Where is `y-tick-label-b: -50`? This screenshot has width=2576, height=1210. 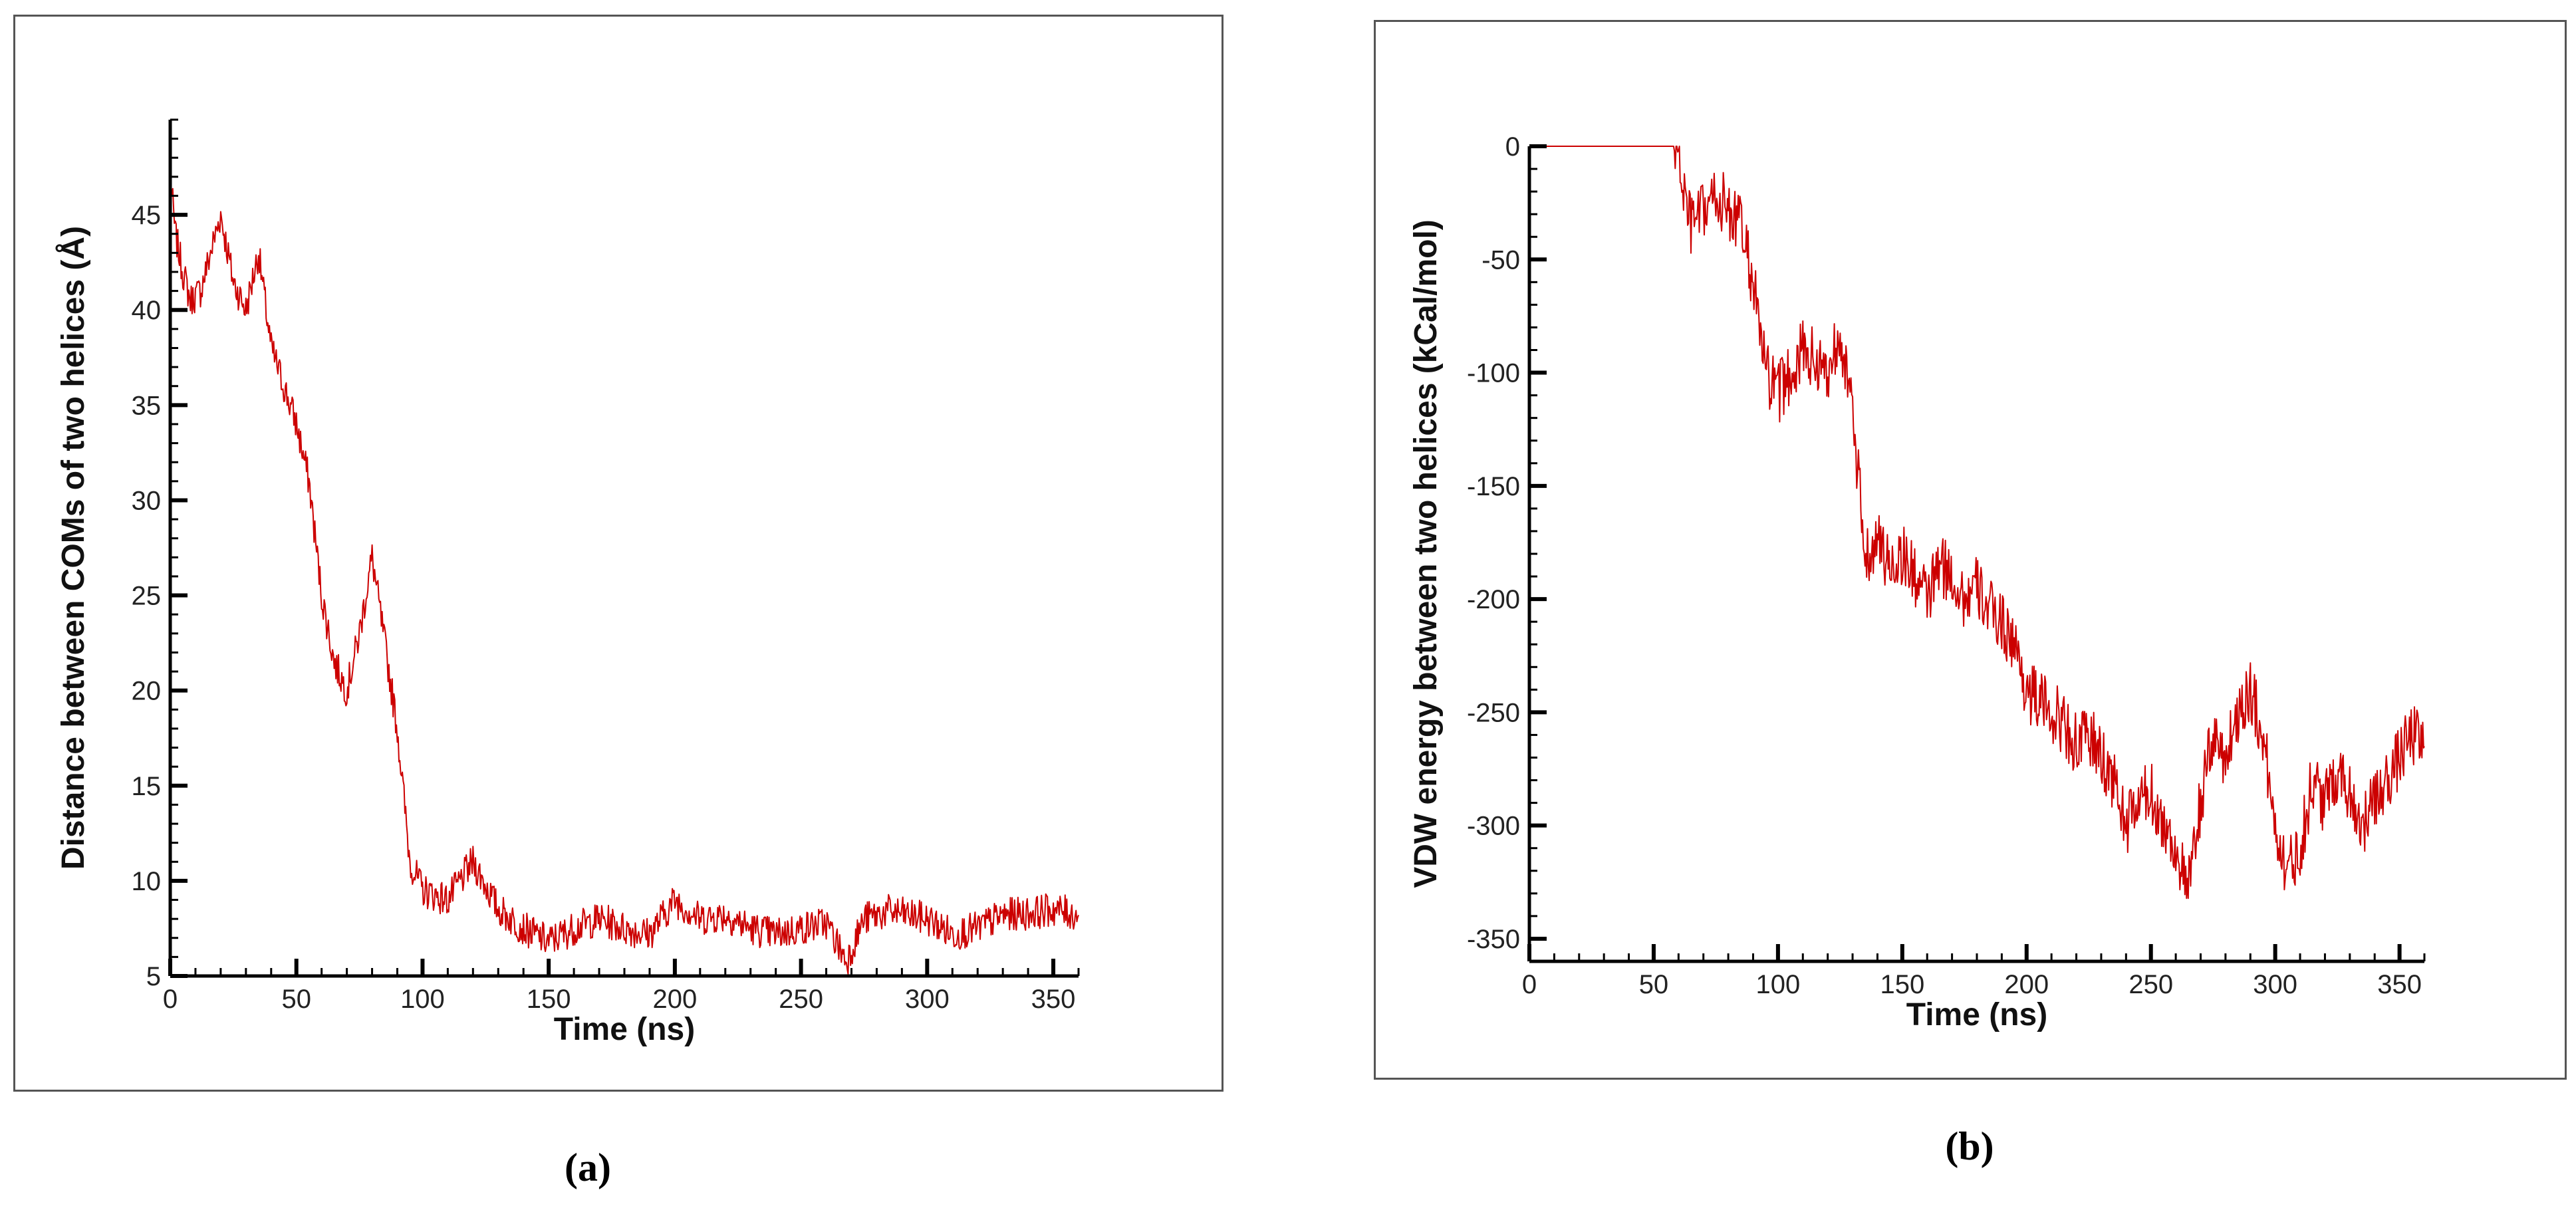
y-tick-label-b: -50 is located at coordinates (1500, 260).